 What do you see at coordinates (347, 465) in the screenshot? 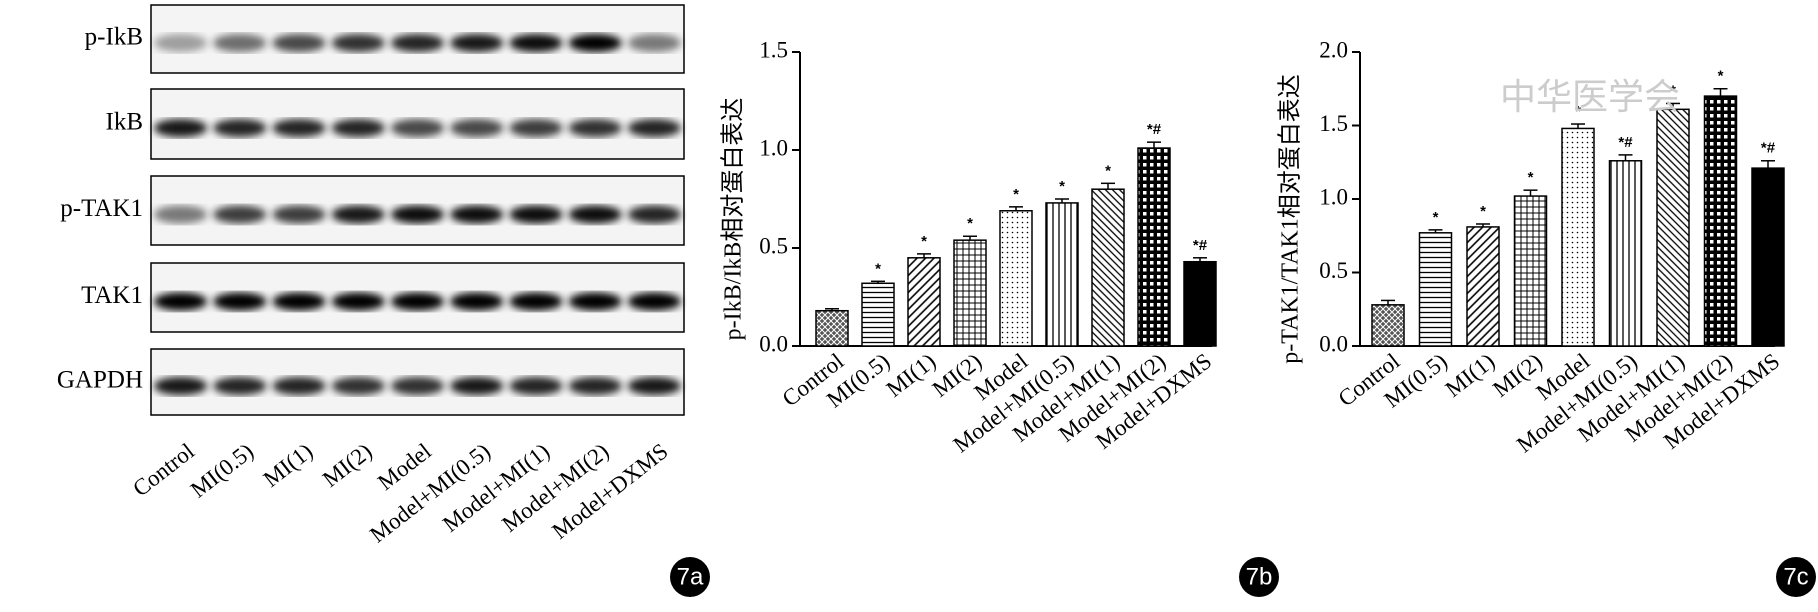
I see `lane-label: MI(2)` at bounding box center [347, 465].